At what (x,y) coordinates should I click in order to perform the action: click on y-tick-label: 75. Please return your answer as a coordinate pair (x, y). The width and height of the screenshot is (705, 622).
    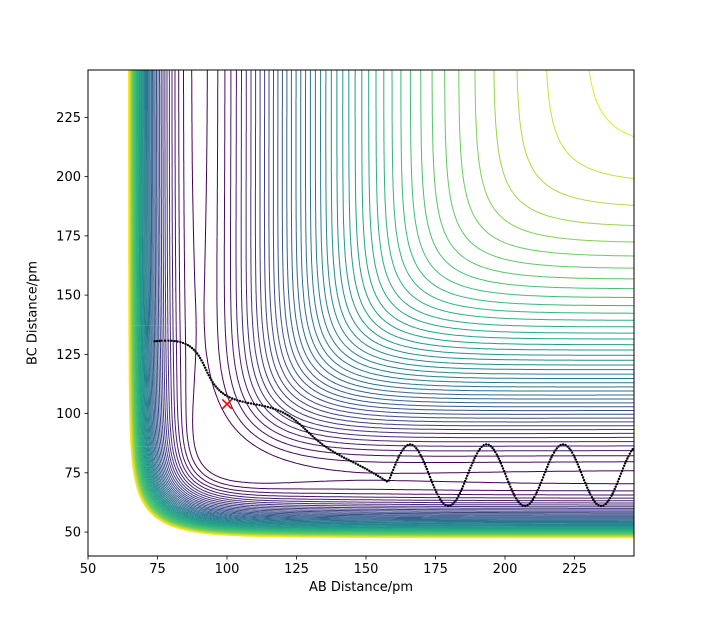
    Looking at the image, I should click on (72, 473).